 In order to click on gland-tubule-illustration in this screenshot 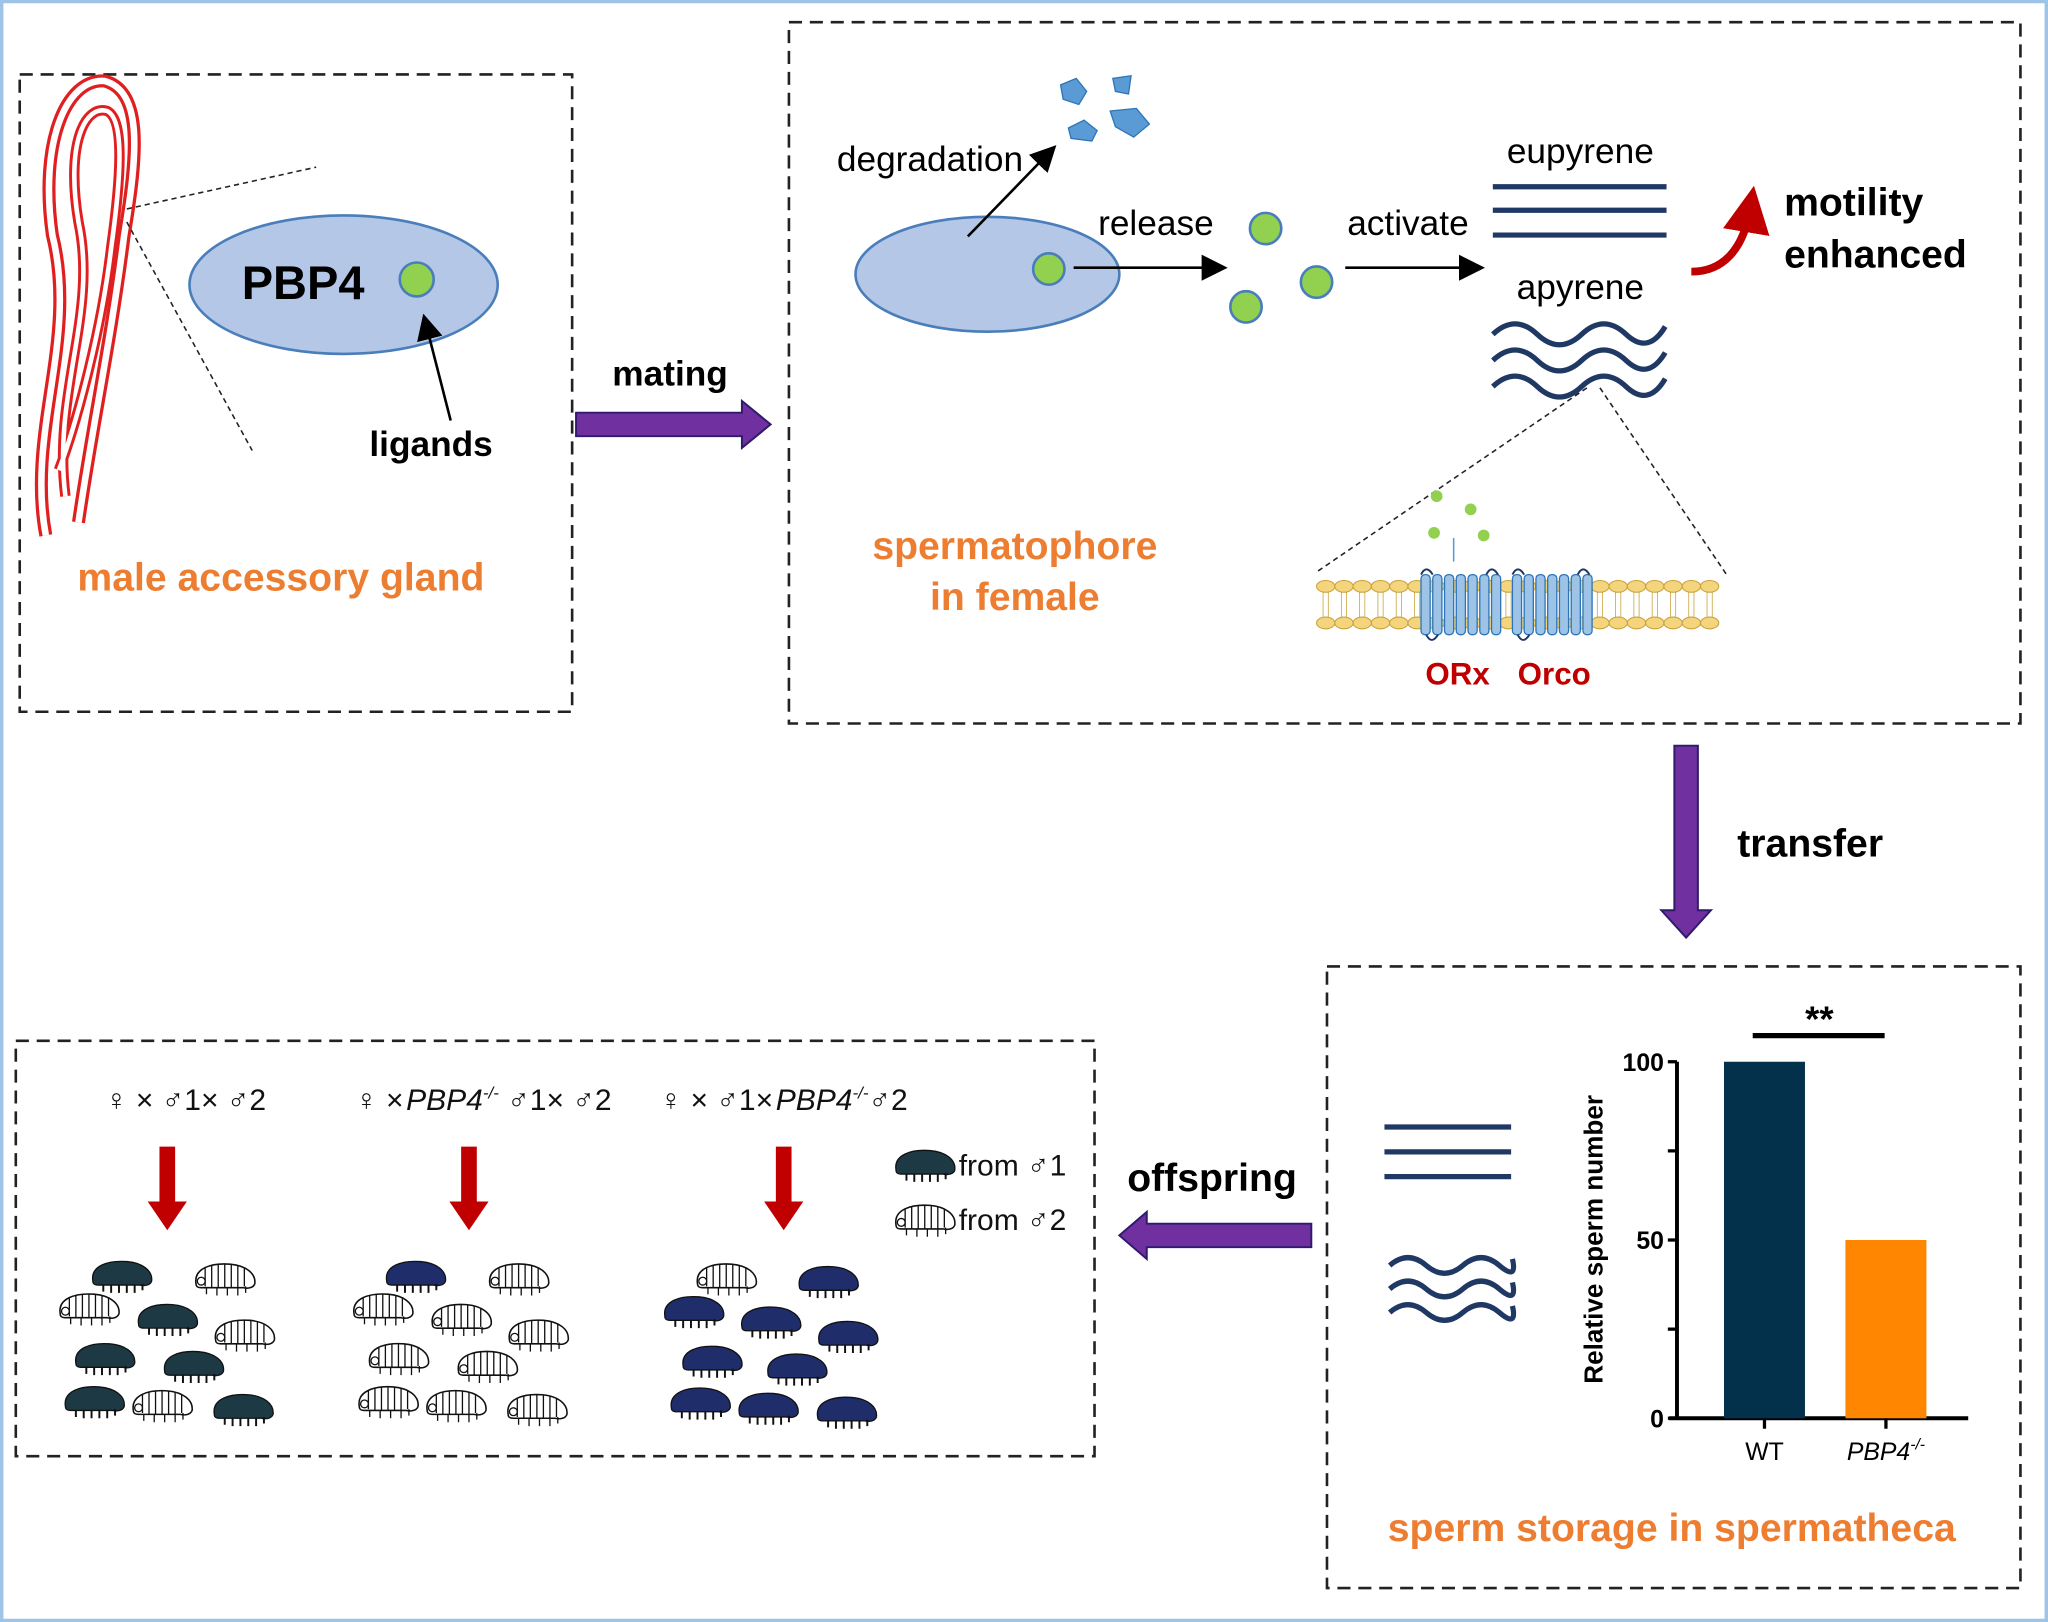, I will do `click(87, 305)`.